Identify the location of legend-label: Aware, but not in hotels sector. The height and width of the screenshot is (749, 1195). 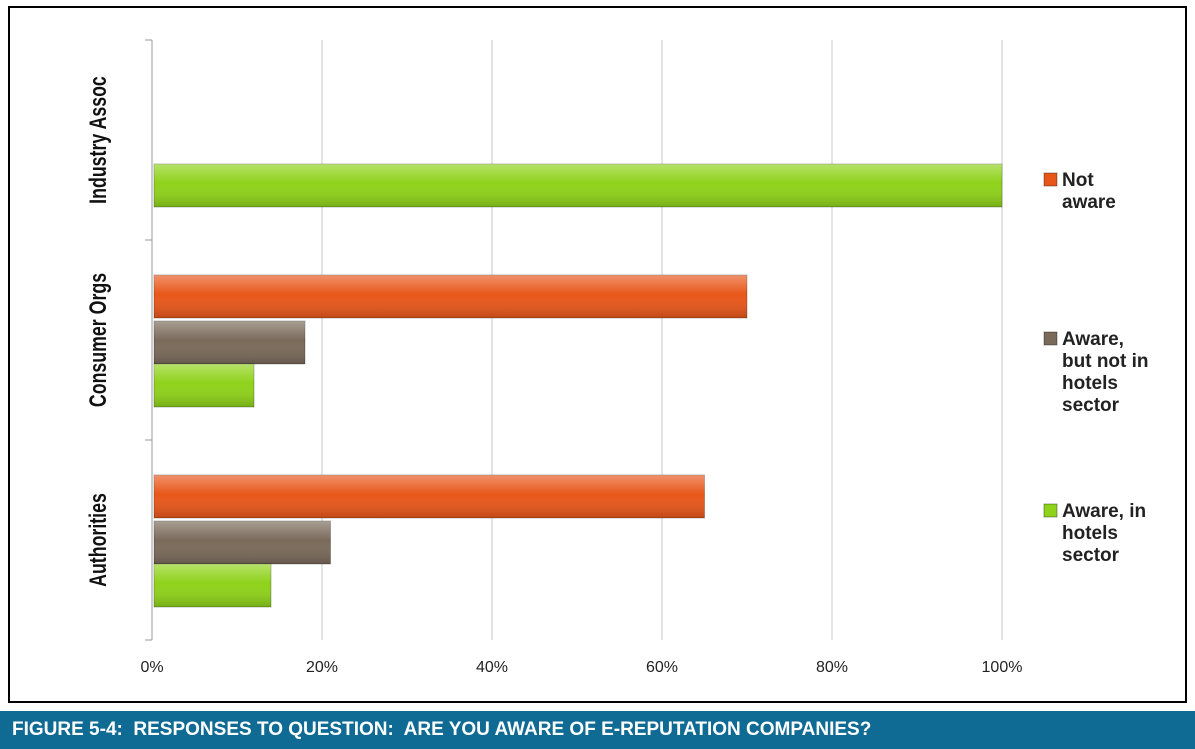
(1105, 372).